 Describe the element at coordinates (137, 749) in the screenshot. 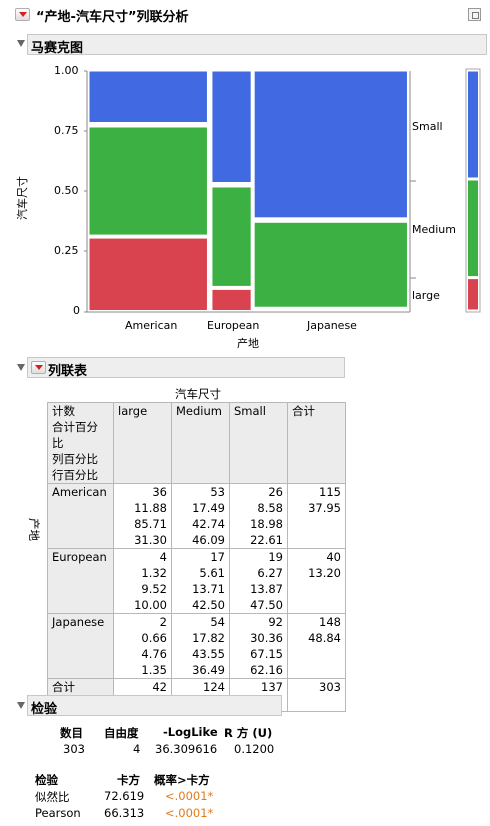

I see `tests-value-df: 4` at that location.